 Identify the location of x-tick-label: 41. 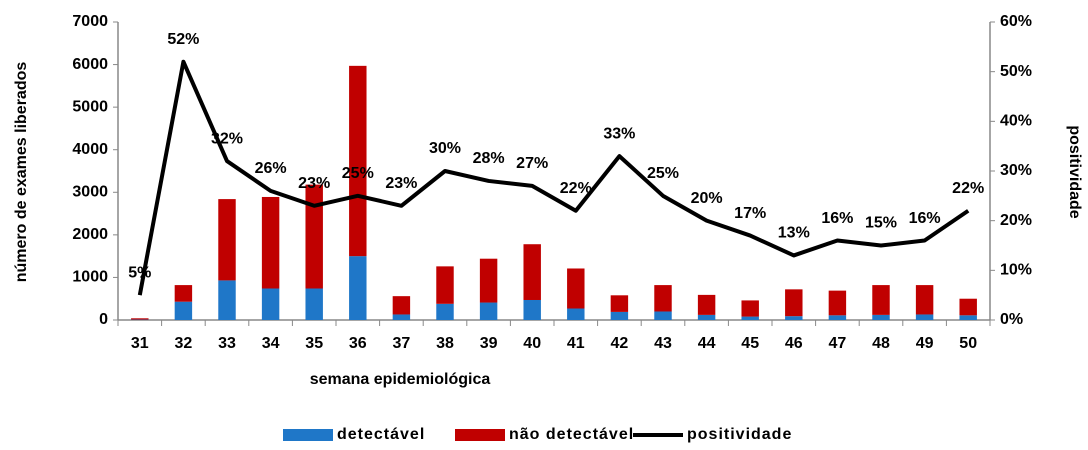
(576, 343).